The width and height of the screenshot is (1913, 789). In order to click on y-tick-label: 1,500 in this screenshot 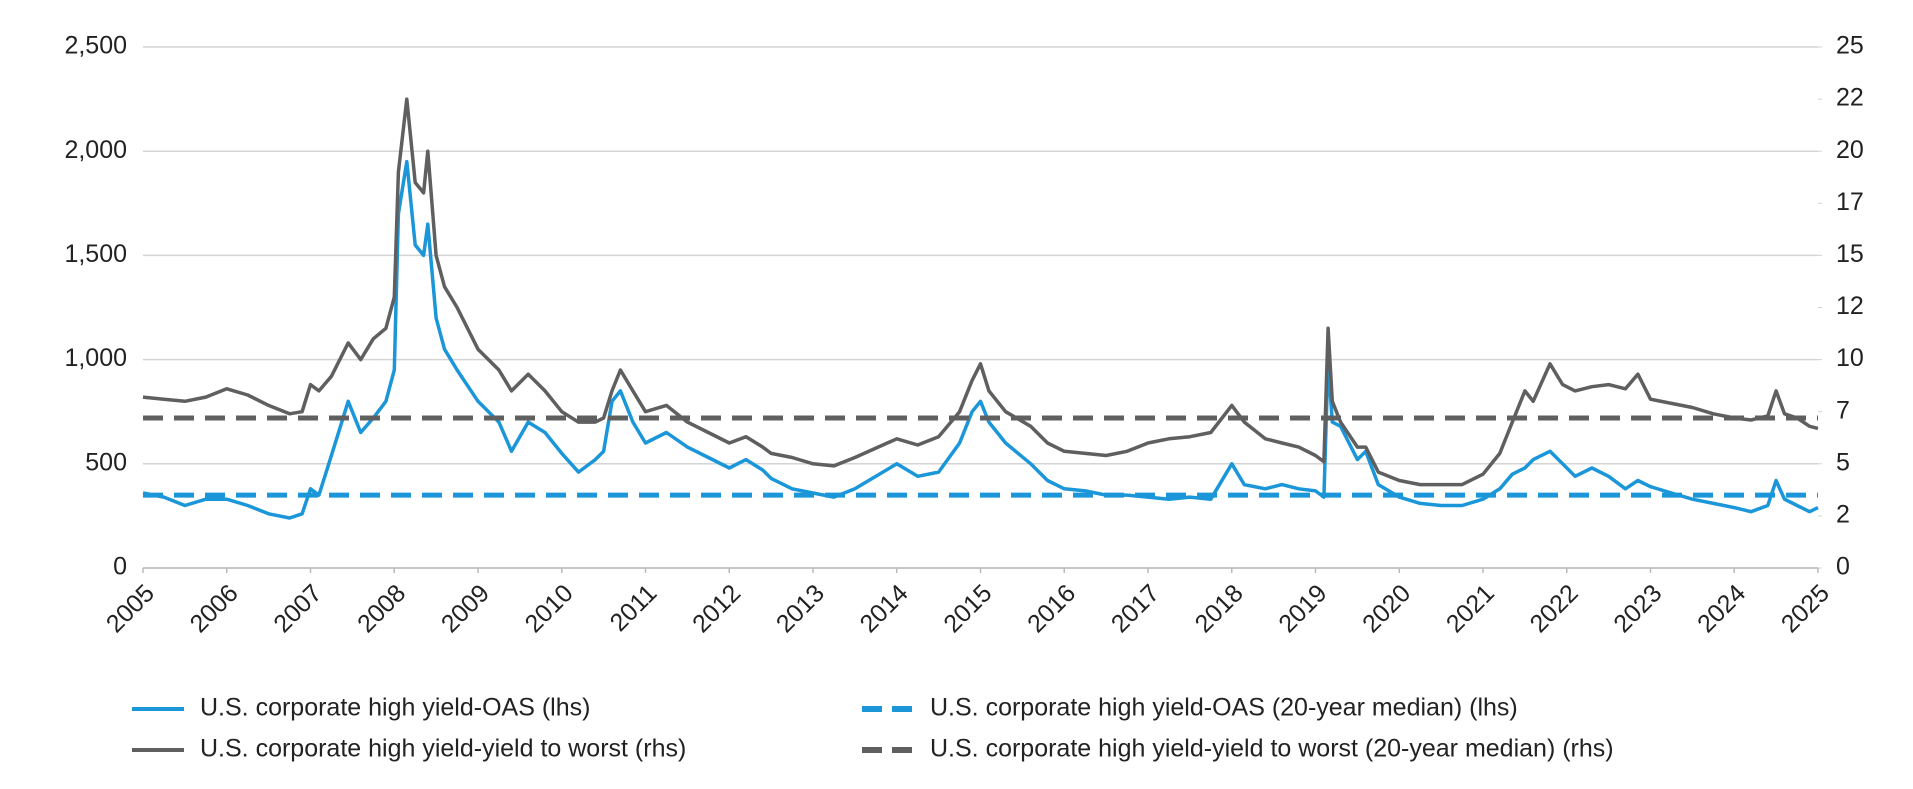, I will do `click(95, 254)`.